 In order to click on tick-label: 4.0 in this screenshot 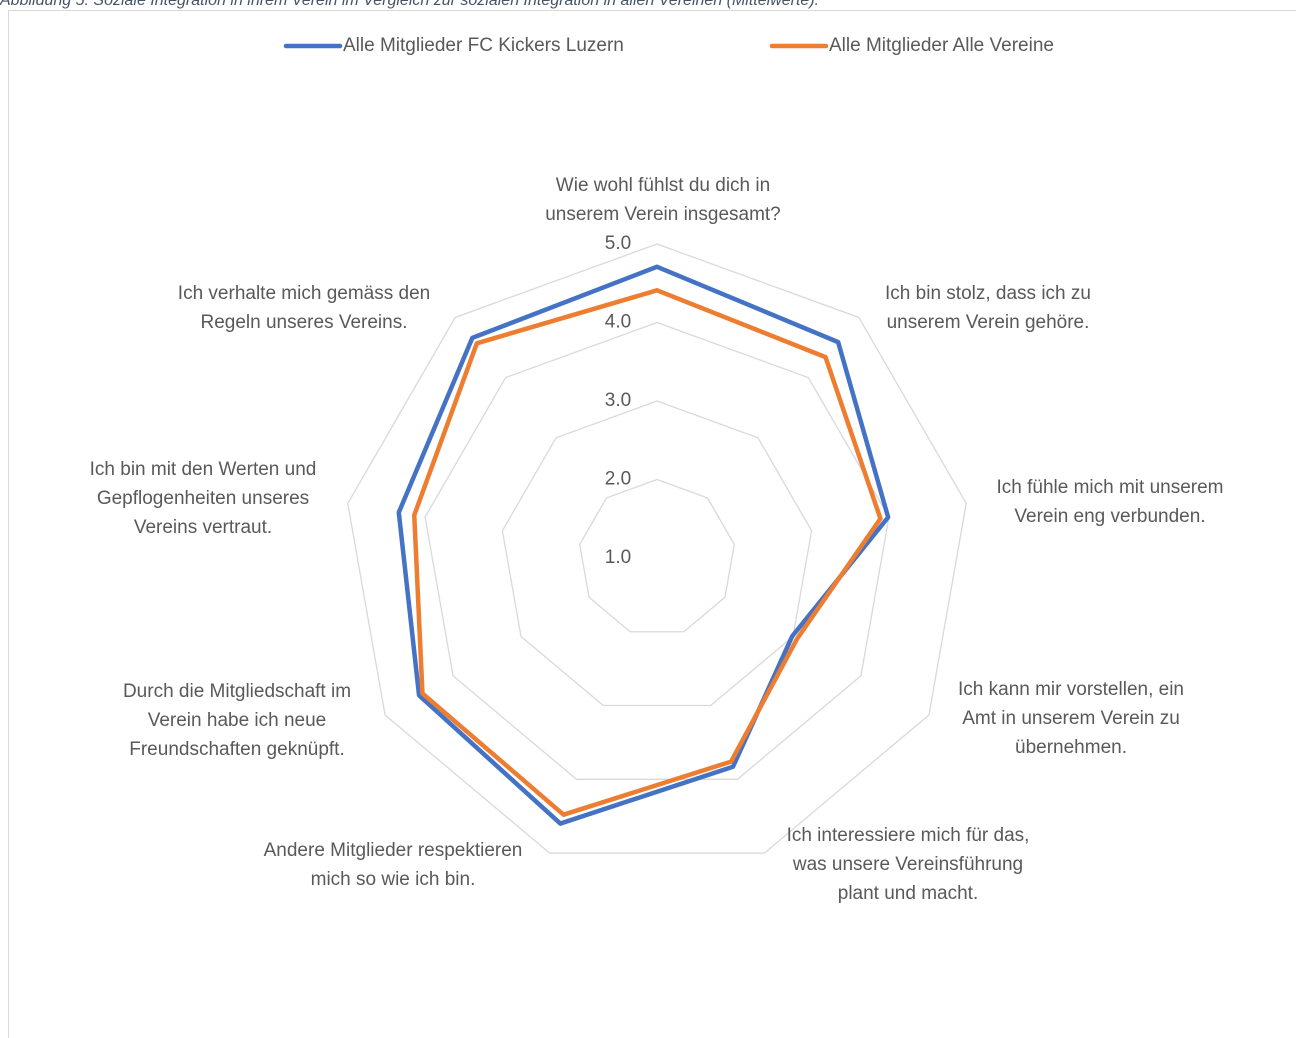, I will do `click(618, 322)`.